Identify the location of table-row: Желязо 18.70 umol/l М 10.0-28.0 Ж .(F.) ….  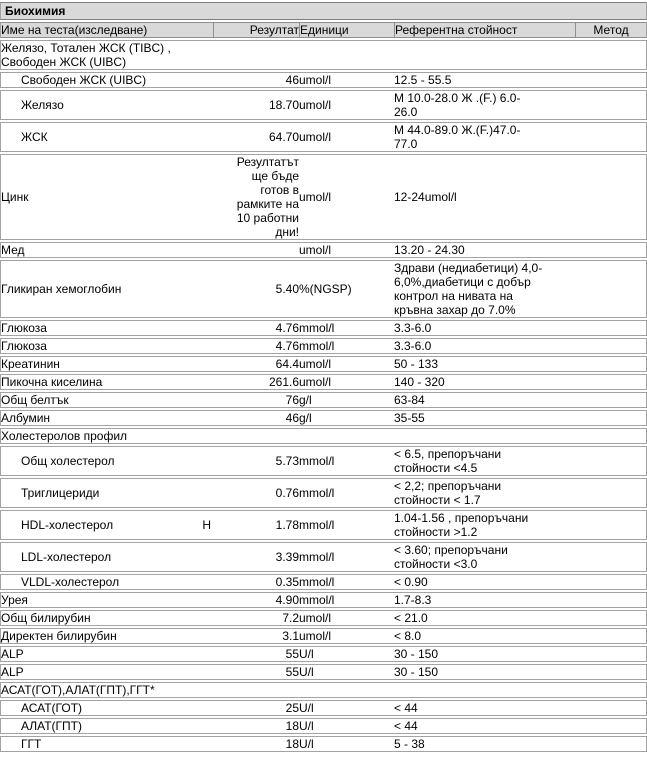
(323, 105).